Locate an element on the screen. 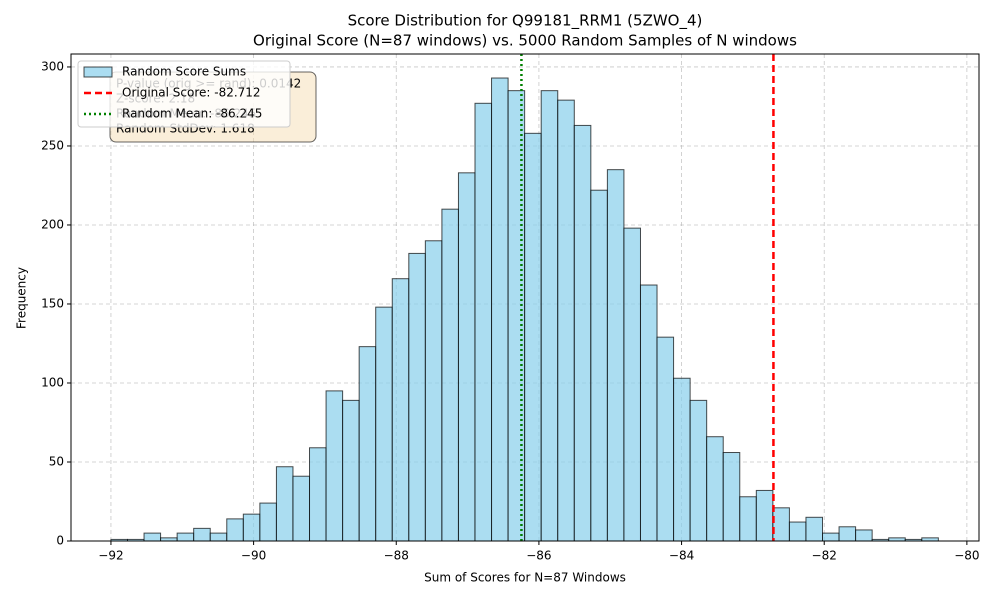 This screenshot has width=1000, height=600. x-tick-label: −92 is located at coordinates (110, 556).